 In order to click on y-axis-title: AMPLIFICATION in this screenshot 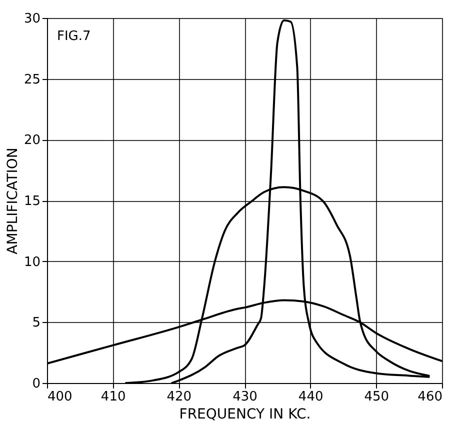, I will do `click(12, 201)`.